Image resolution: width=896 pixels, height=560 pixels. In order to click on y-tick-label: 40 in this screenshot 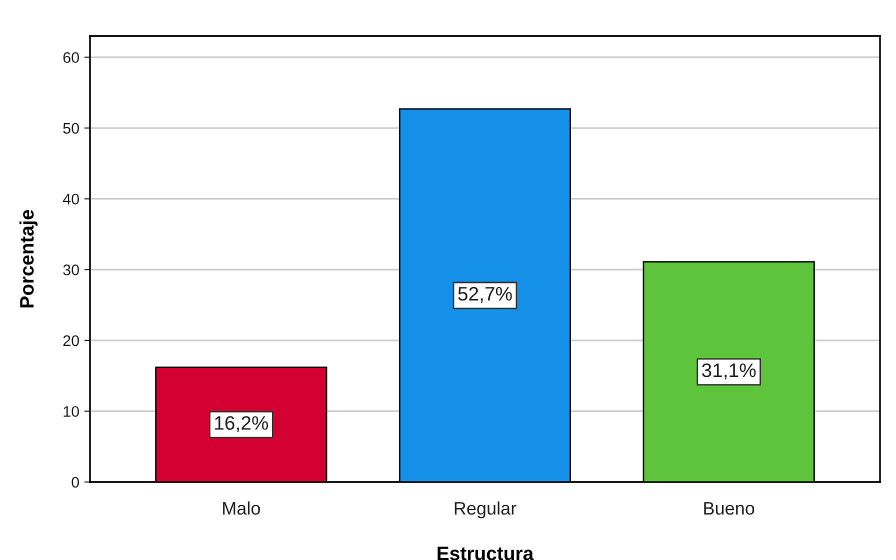, I will do `click(70, 199)`.